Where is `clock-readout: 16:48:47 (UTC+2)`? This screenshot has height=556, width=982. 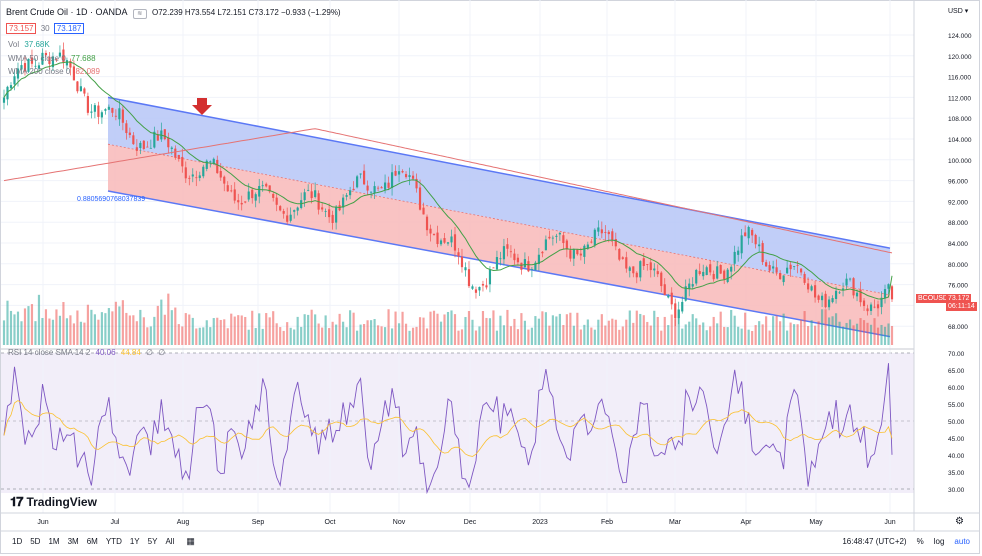
clock-readout: 16:48:47 (UTC+2) is located at coordinates (874, 541).